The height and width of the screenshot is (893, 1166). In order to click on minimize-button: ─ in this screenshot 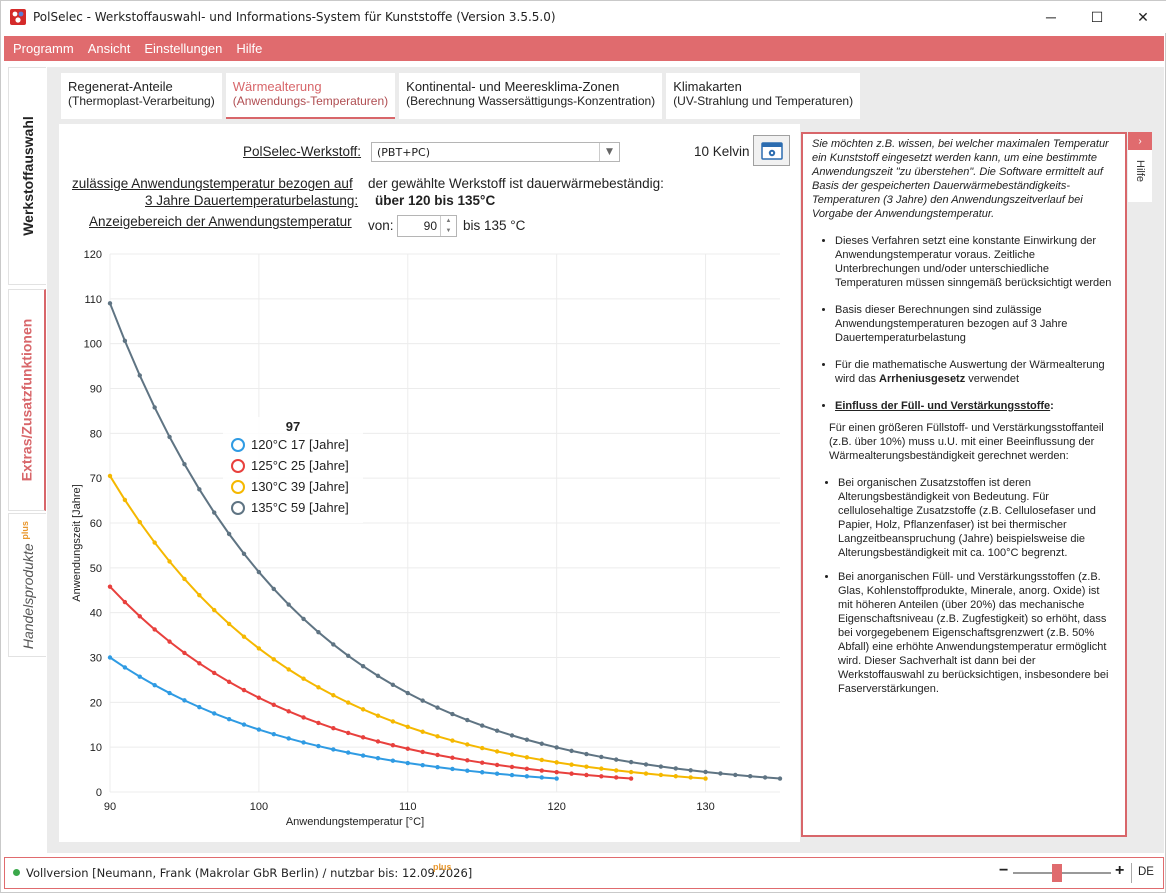, I will do `click(1051, 17)`.